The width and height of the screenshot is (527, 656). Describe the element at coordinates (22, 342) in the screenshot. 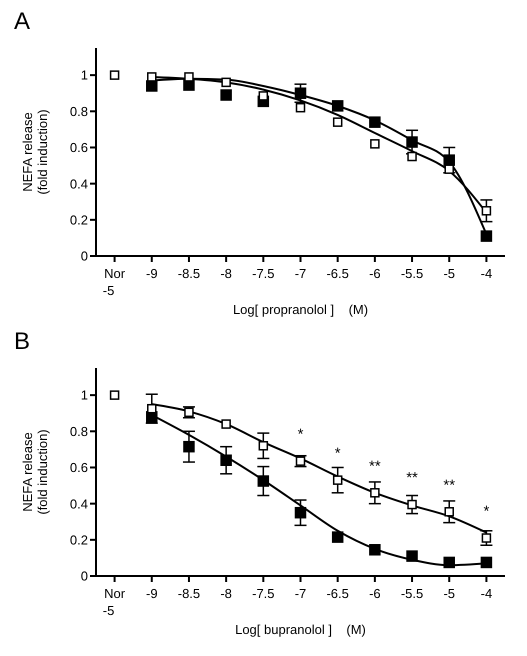

I see `chart-title: B` at that location.